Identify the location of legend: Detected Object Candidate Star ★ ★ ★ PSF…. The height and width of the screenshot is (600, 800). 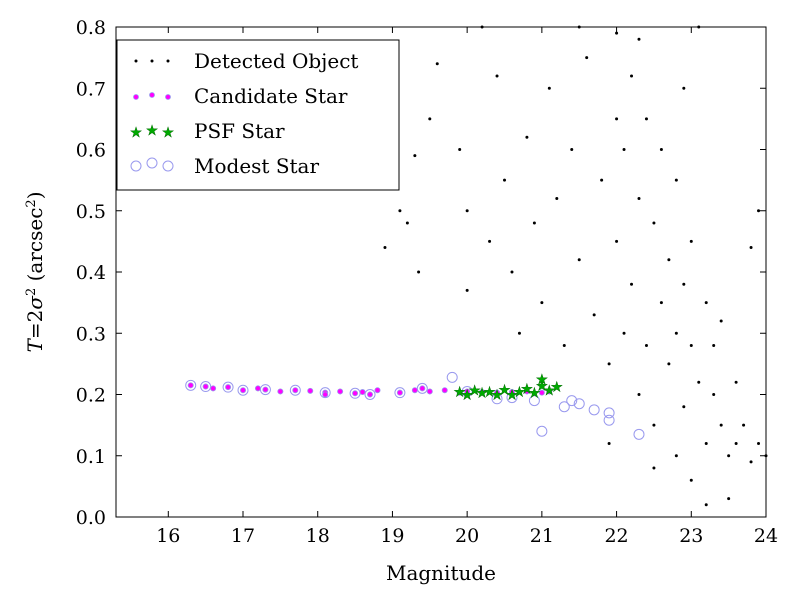
(258, 115).